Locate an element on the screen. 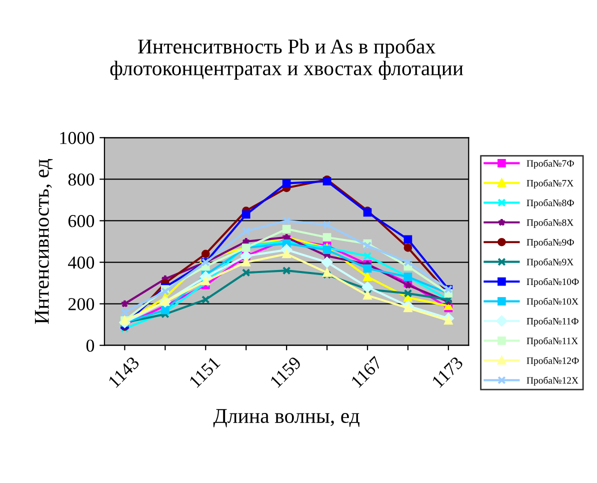 This screenshot has width=597, height=483. y-axis-title: Интенсивность, ед is located at coordinates (44, 241).